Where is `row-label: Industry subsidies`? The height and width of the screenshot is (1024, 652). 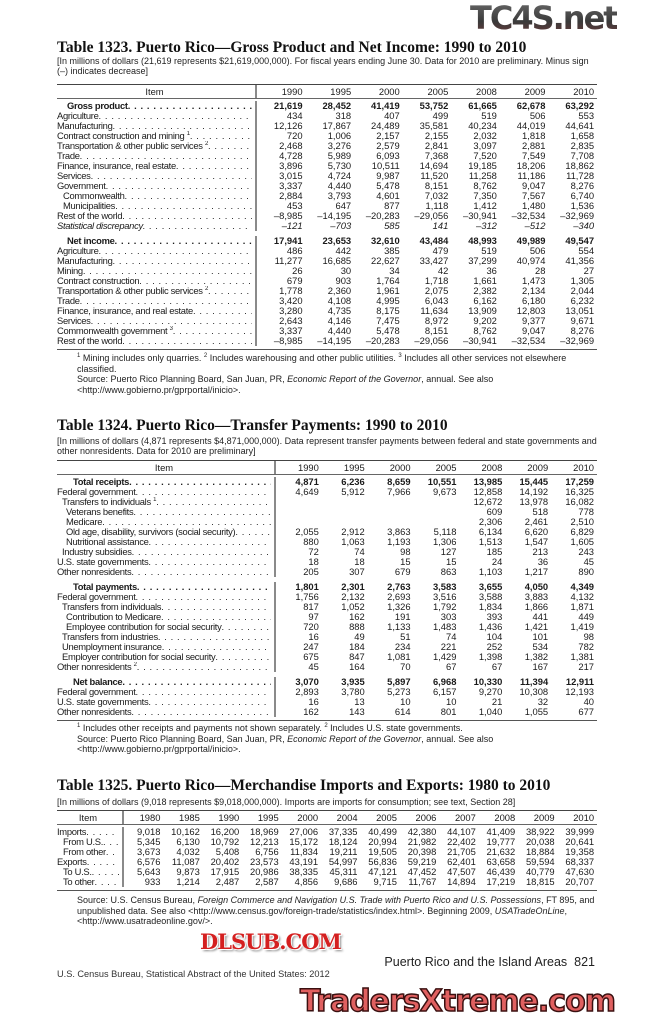 row-label: Industry subsidies is located at coordinates (97, 552).